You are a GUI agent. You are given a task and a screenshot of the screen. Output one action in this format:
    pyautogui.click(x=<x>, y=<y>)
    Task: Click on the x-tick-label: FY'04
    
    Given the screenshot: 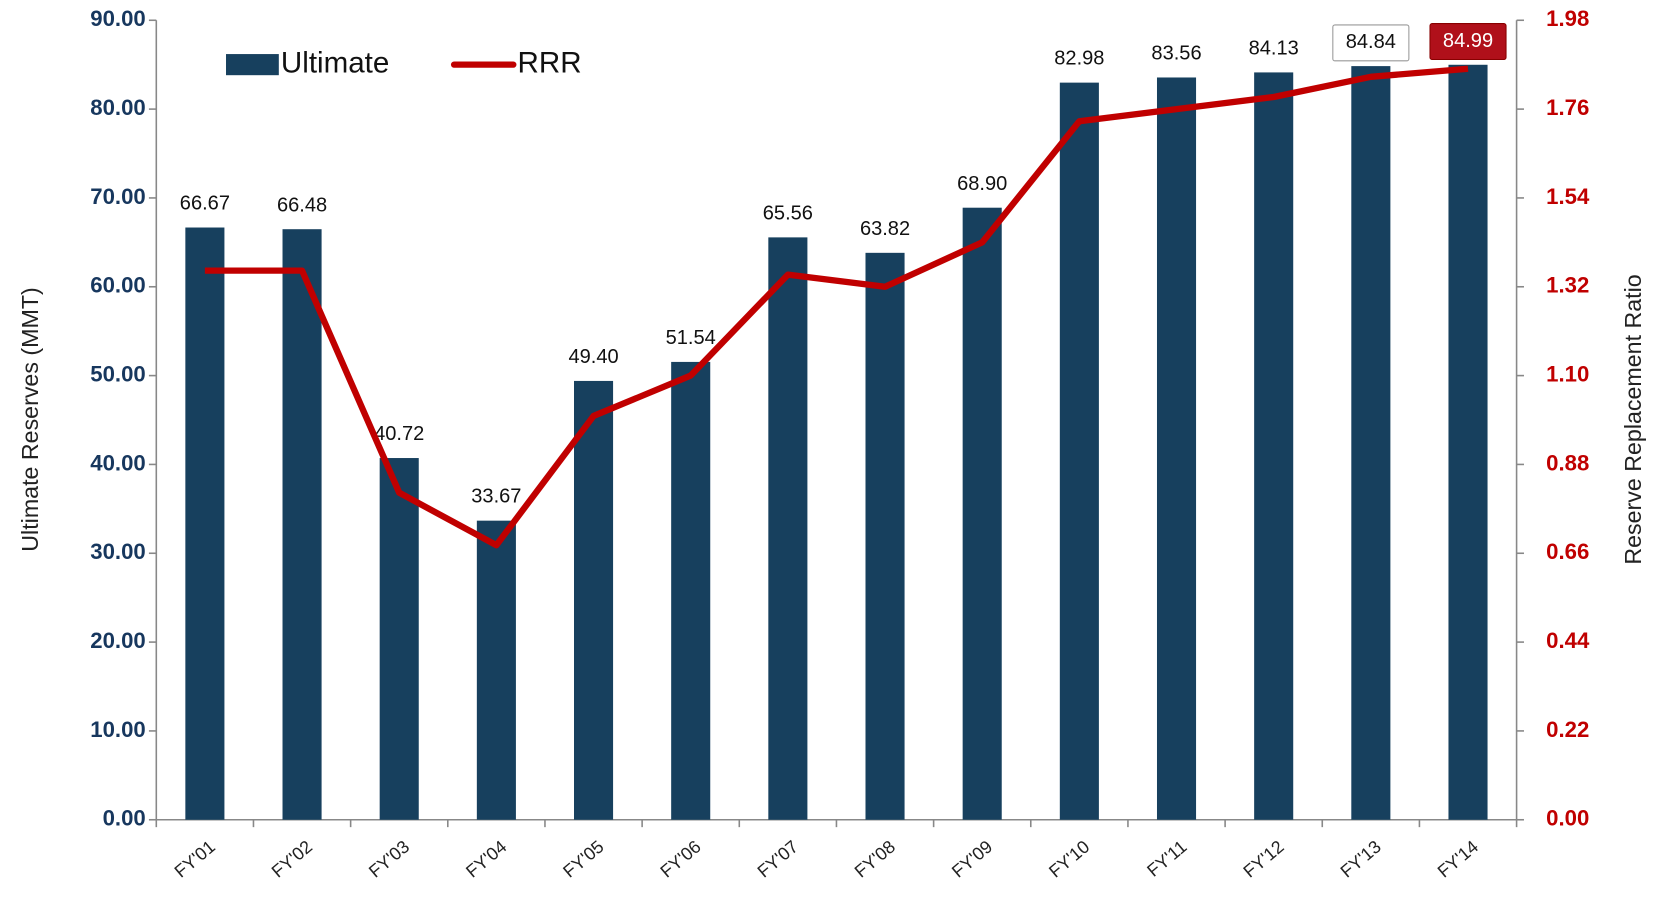 What is the action you would take?
    pyautogui.click(x=486, y=858)
    